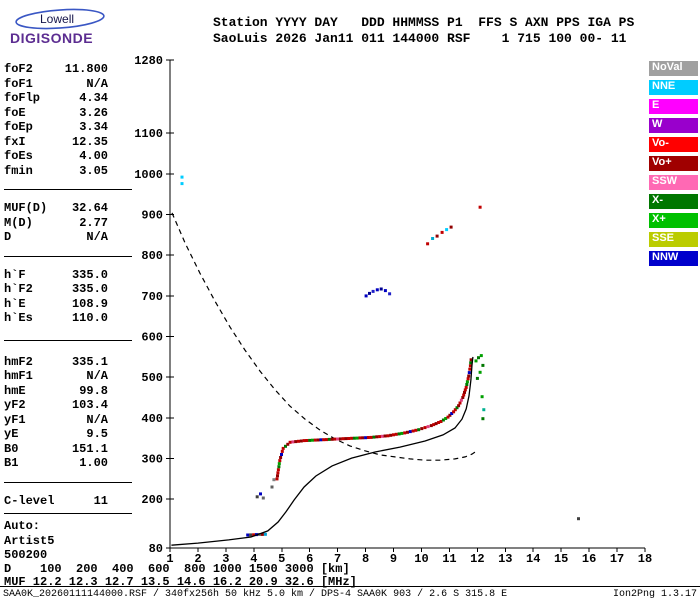  What do you see at coordinates (673, 220) in the screenshot?
I see `legend-item-x: X+` at bounding box center [673, 220].